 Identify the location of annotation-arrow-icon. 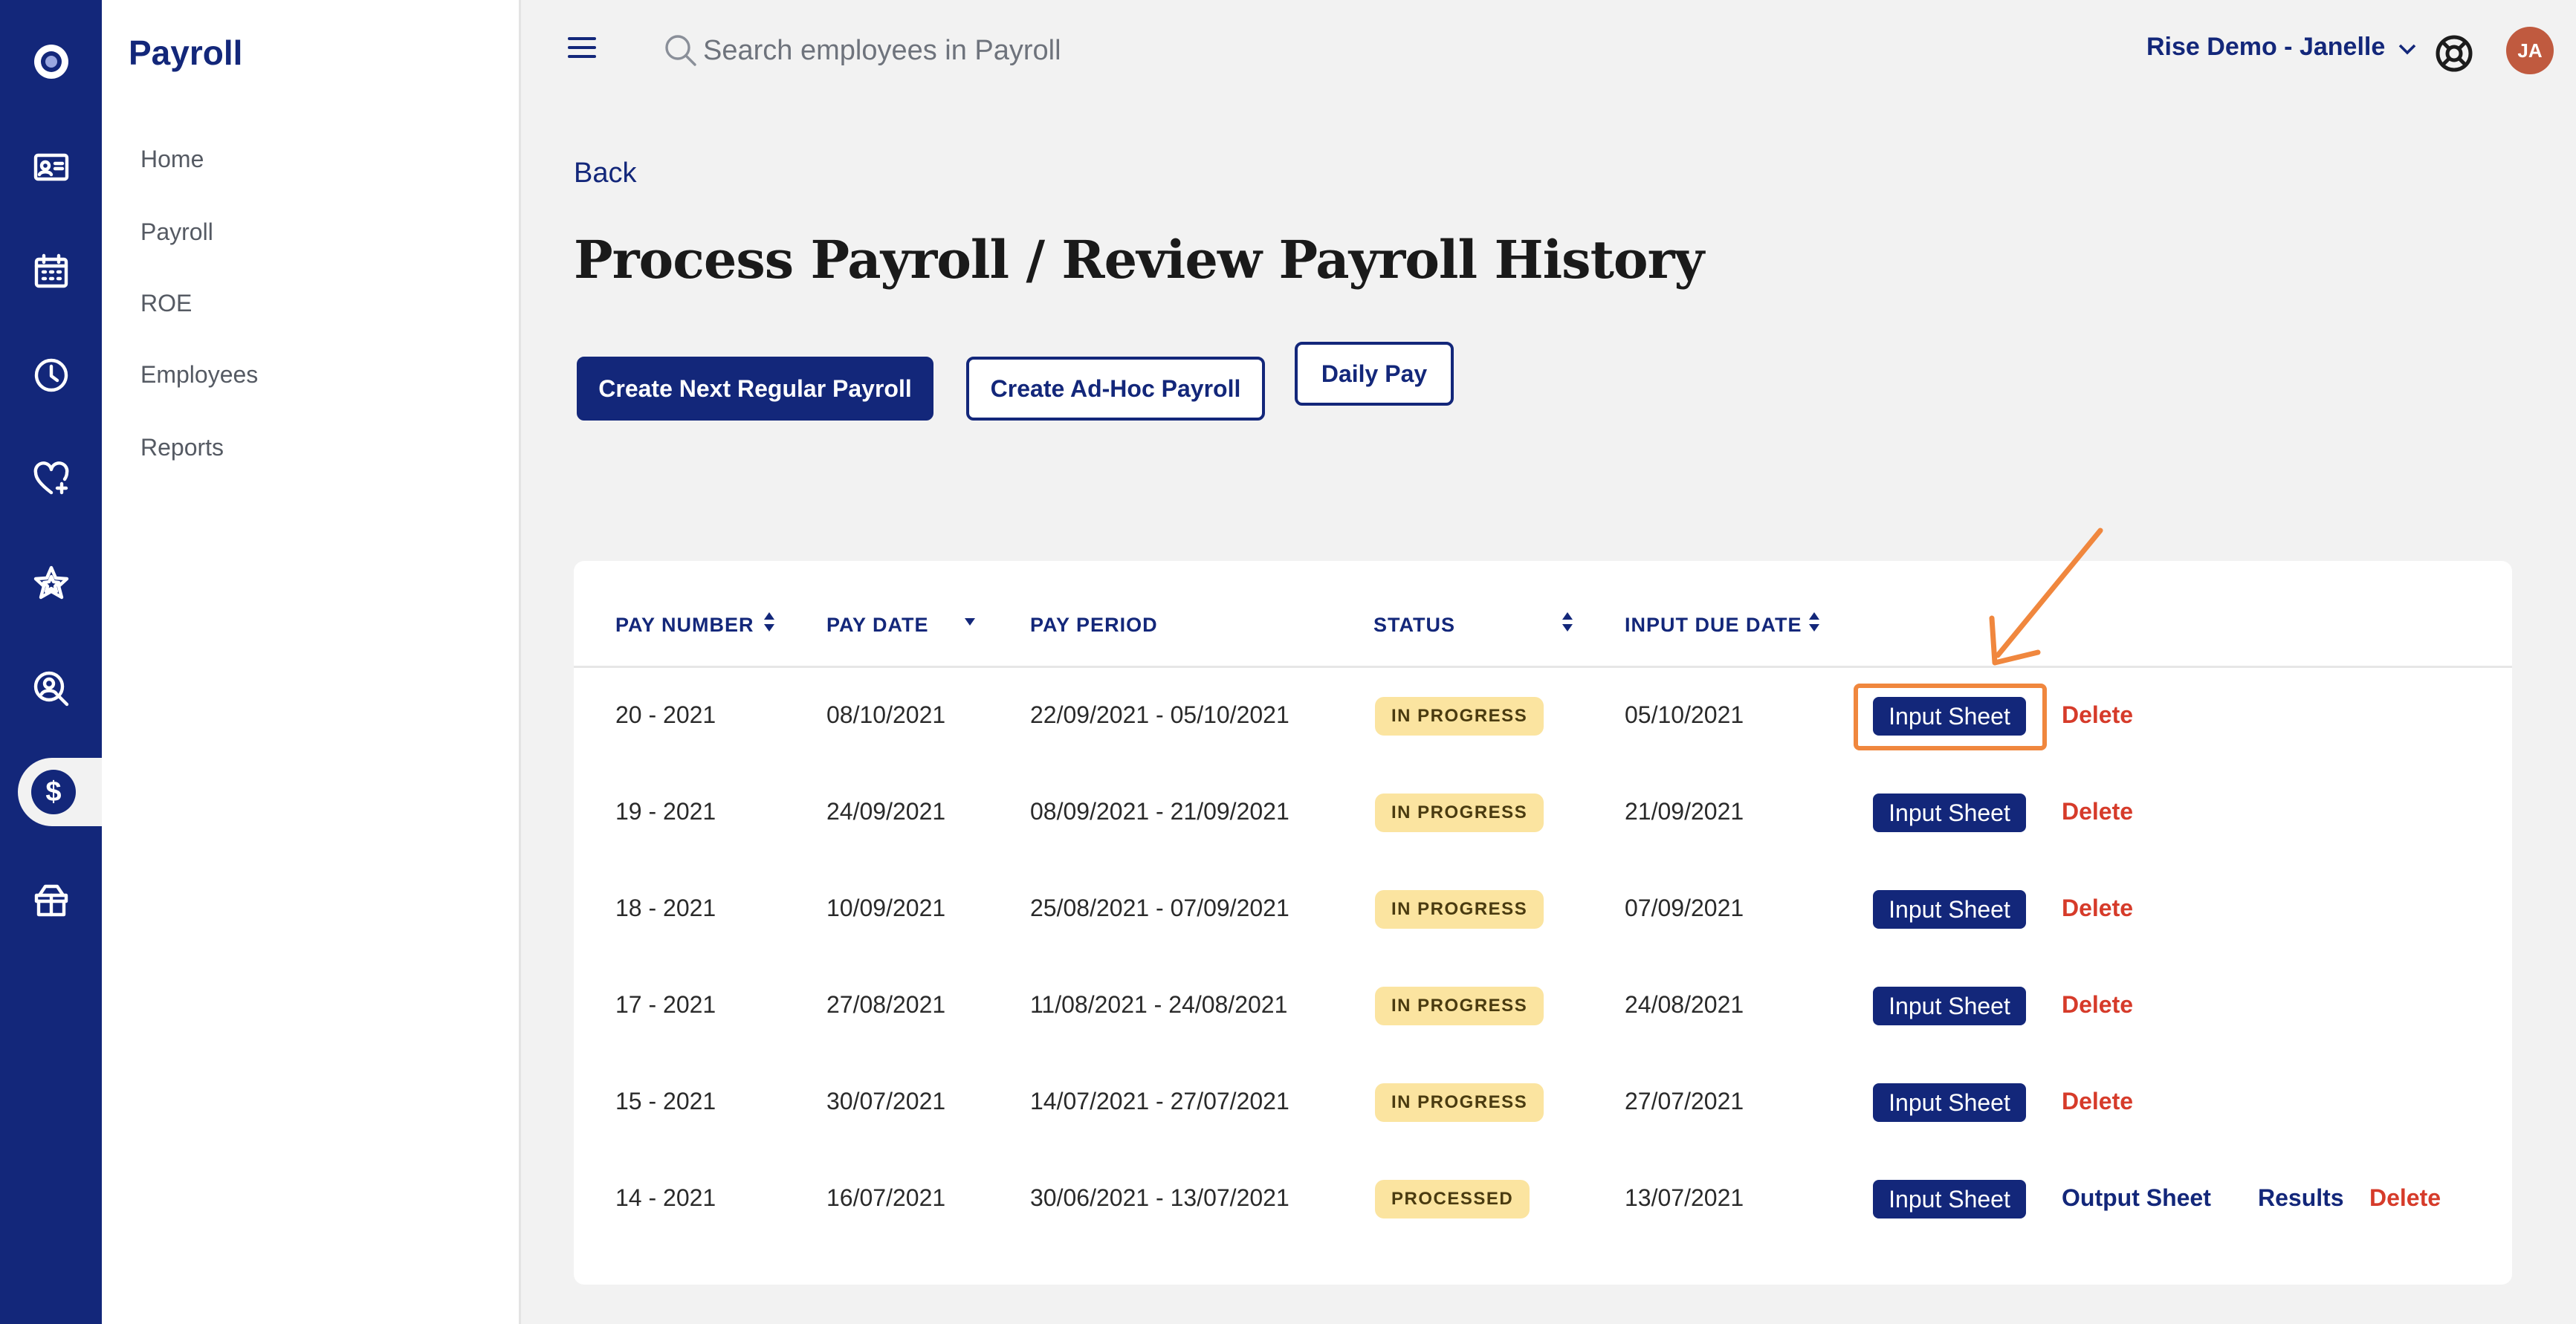
(2046, 597).